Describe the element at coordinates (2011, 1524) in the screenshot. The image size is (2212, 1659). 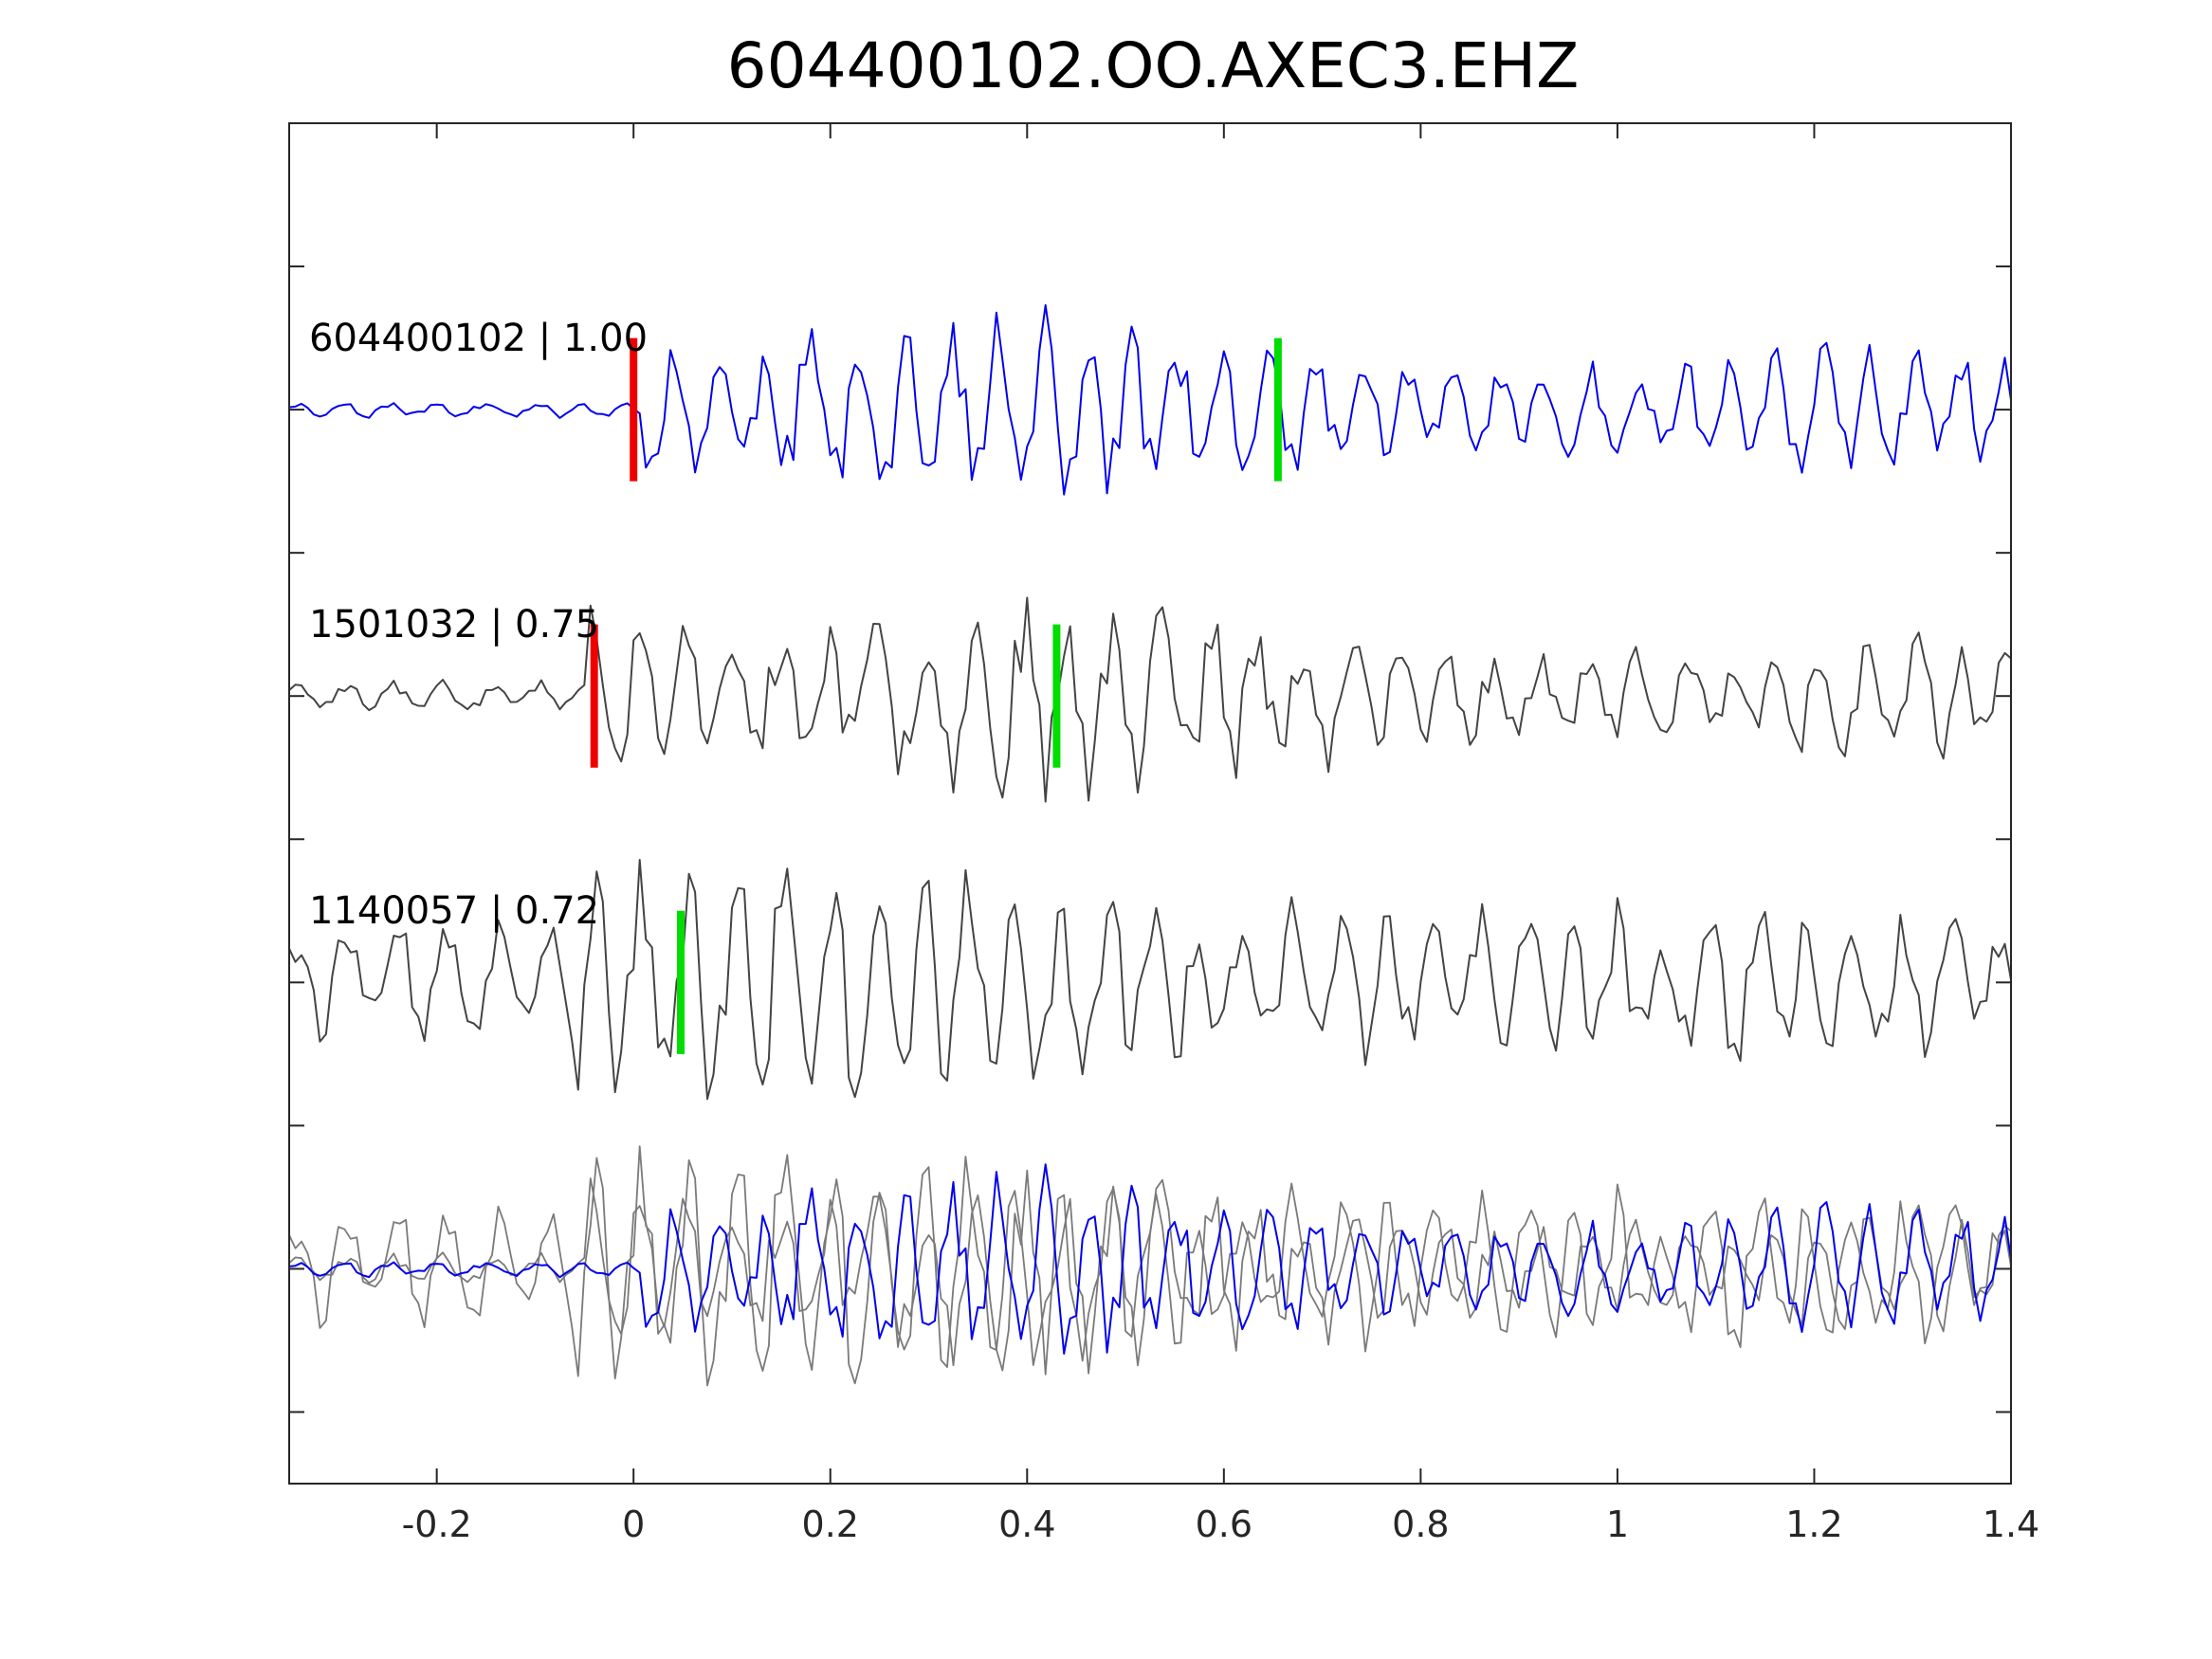
I see `x-tick-label: 1.4` at that location.